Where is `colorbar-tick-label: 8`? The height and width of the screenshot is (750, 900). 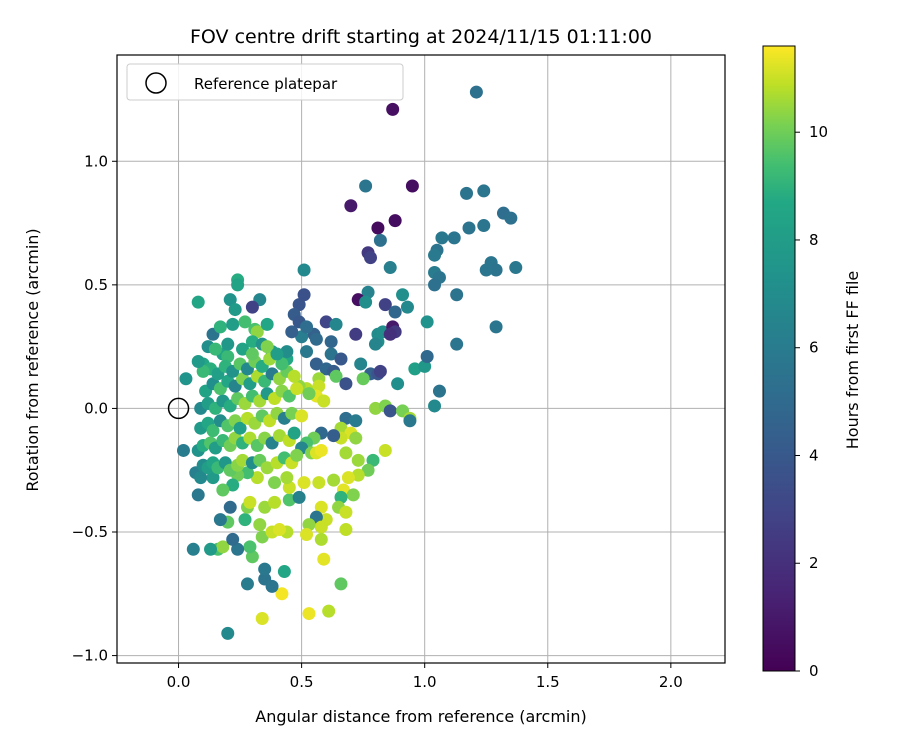 colorbar-tick-label: 8 is located at coordinates (814, 240).